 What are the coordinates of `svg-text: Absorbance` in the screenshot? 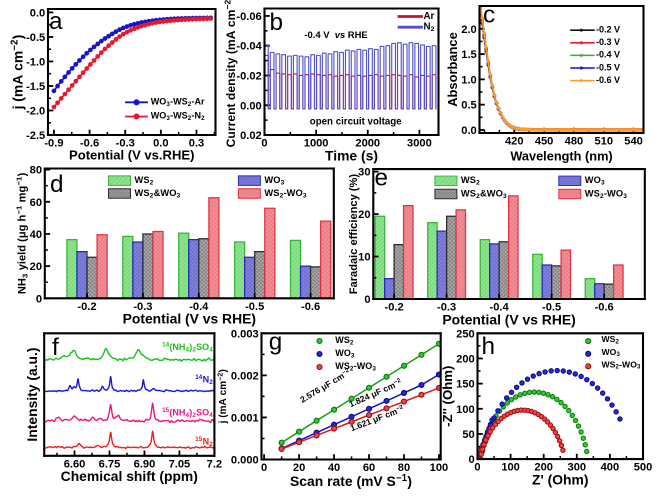 It's located at (452, 69).